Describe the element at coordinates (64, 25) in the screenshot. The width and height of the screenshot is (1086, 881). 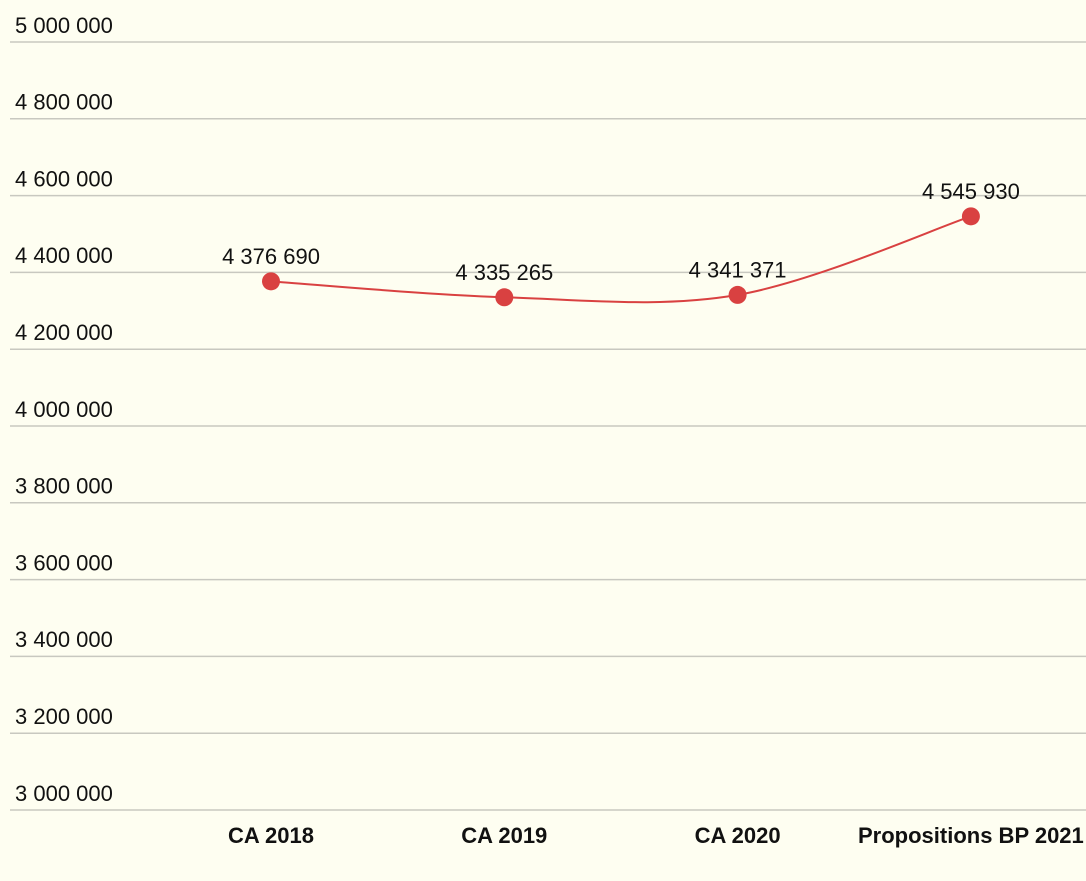
I see `y-tick-label: 5 000 000` at that location.